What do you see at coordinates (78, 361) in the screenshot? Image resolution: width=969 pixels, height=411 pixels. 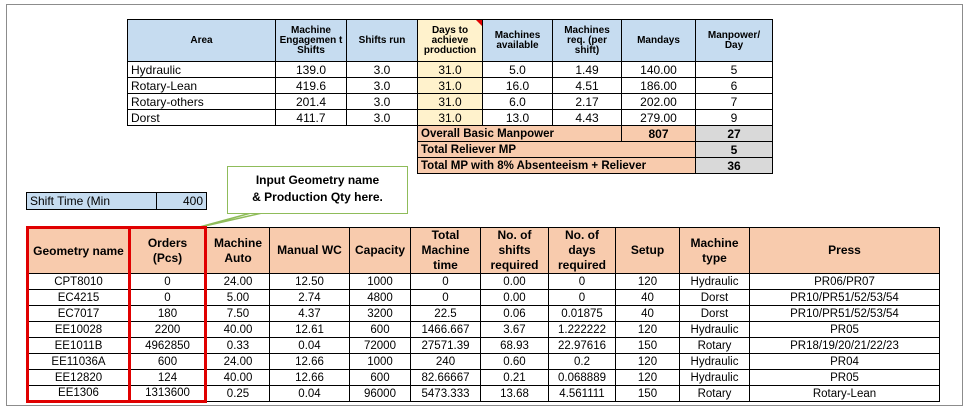 I see `cell-geometry-name: EE11036A` at bounding box center [78, 361].